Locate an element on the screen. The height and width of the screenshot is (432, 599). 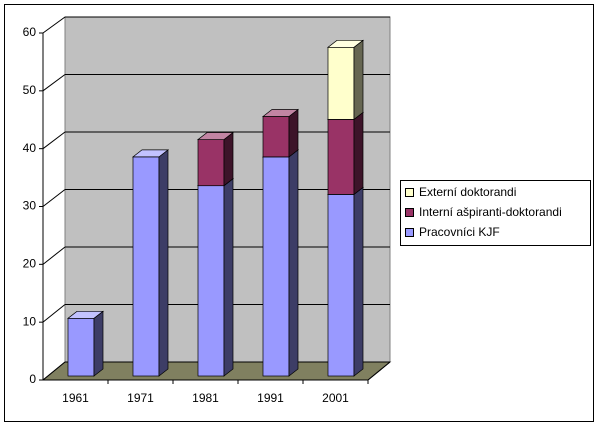
x-tick-label: 1991 is located at coordinates (270, 398).